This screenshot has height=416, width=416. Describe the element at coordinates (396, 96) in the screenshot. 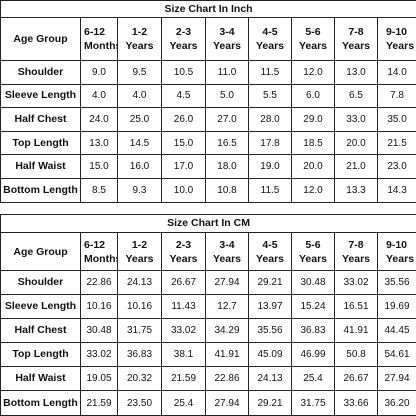

I see `size-value: 7.8` at that location.